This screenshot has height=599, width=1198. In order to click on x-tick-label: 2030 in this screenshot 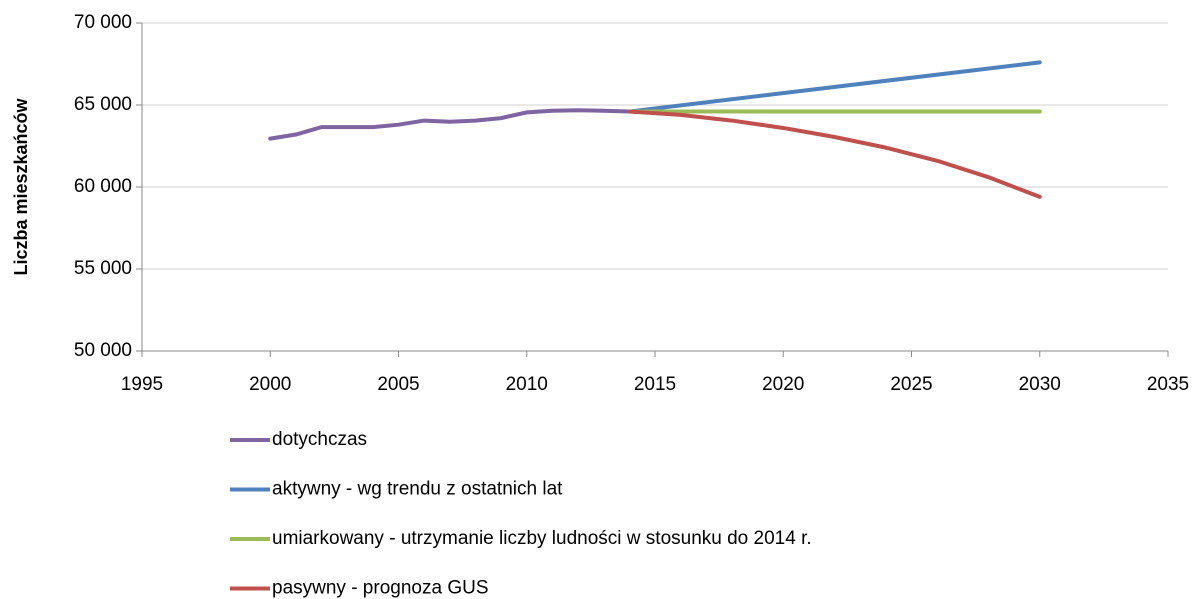, I will do `click(1040, 384)`.